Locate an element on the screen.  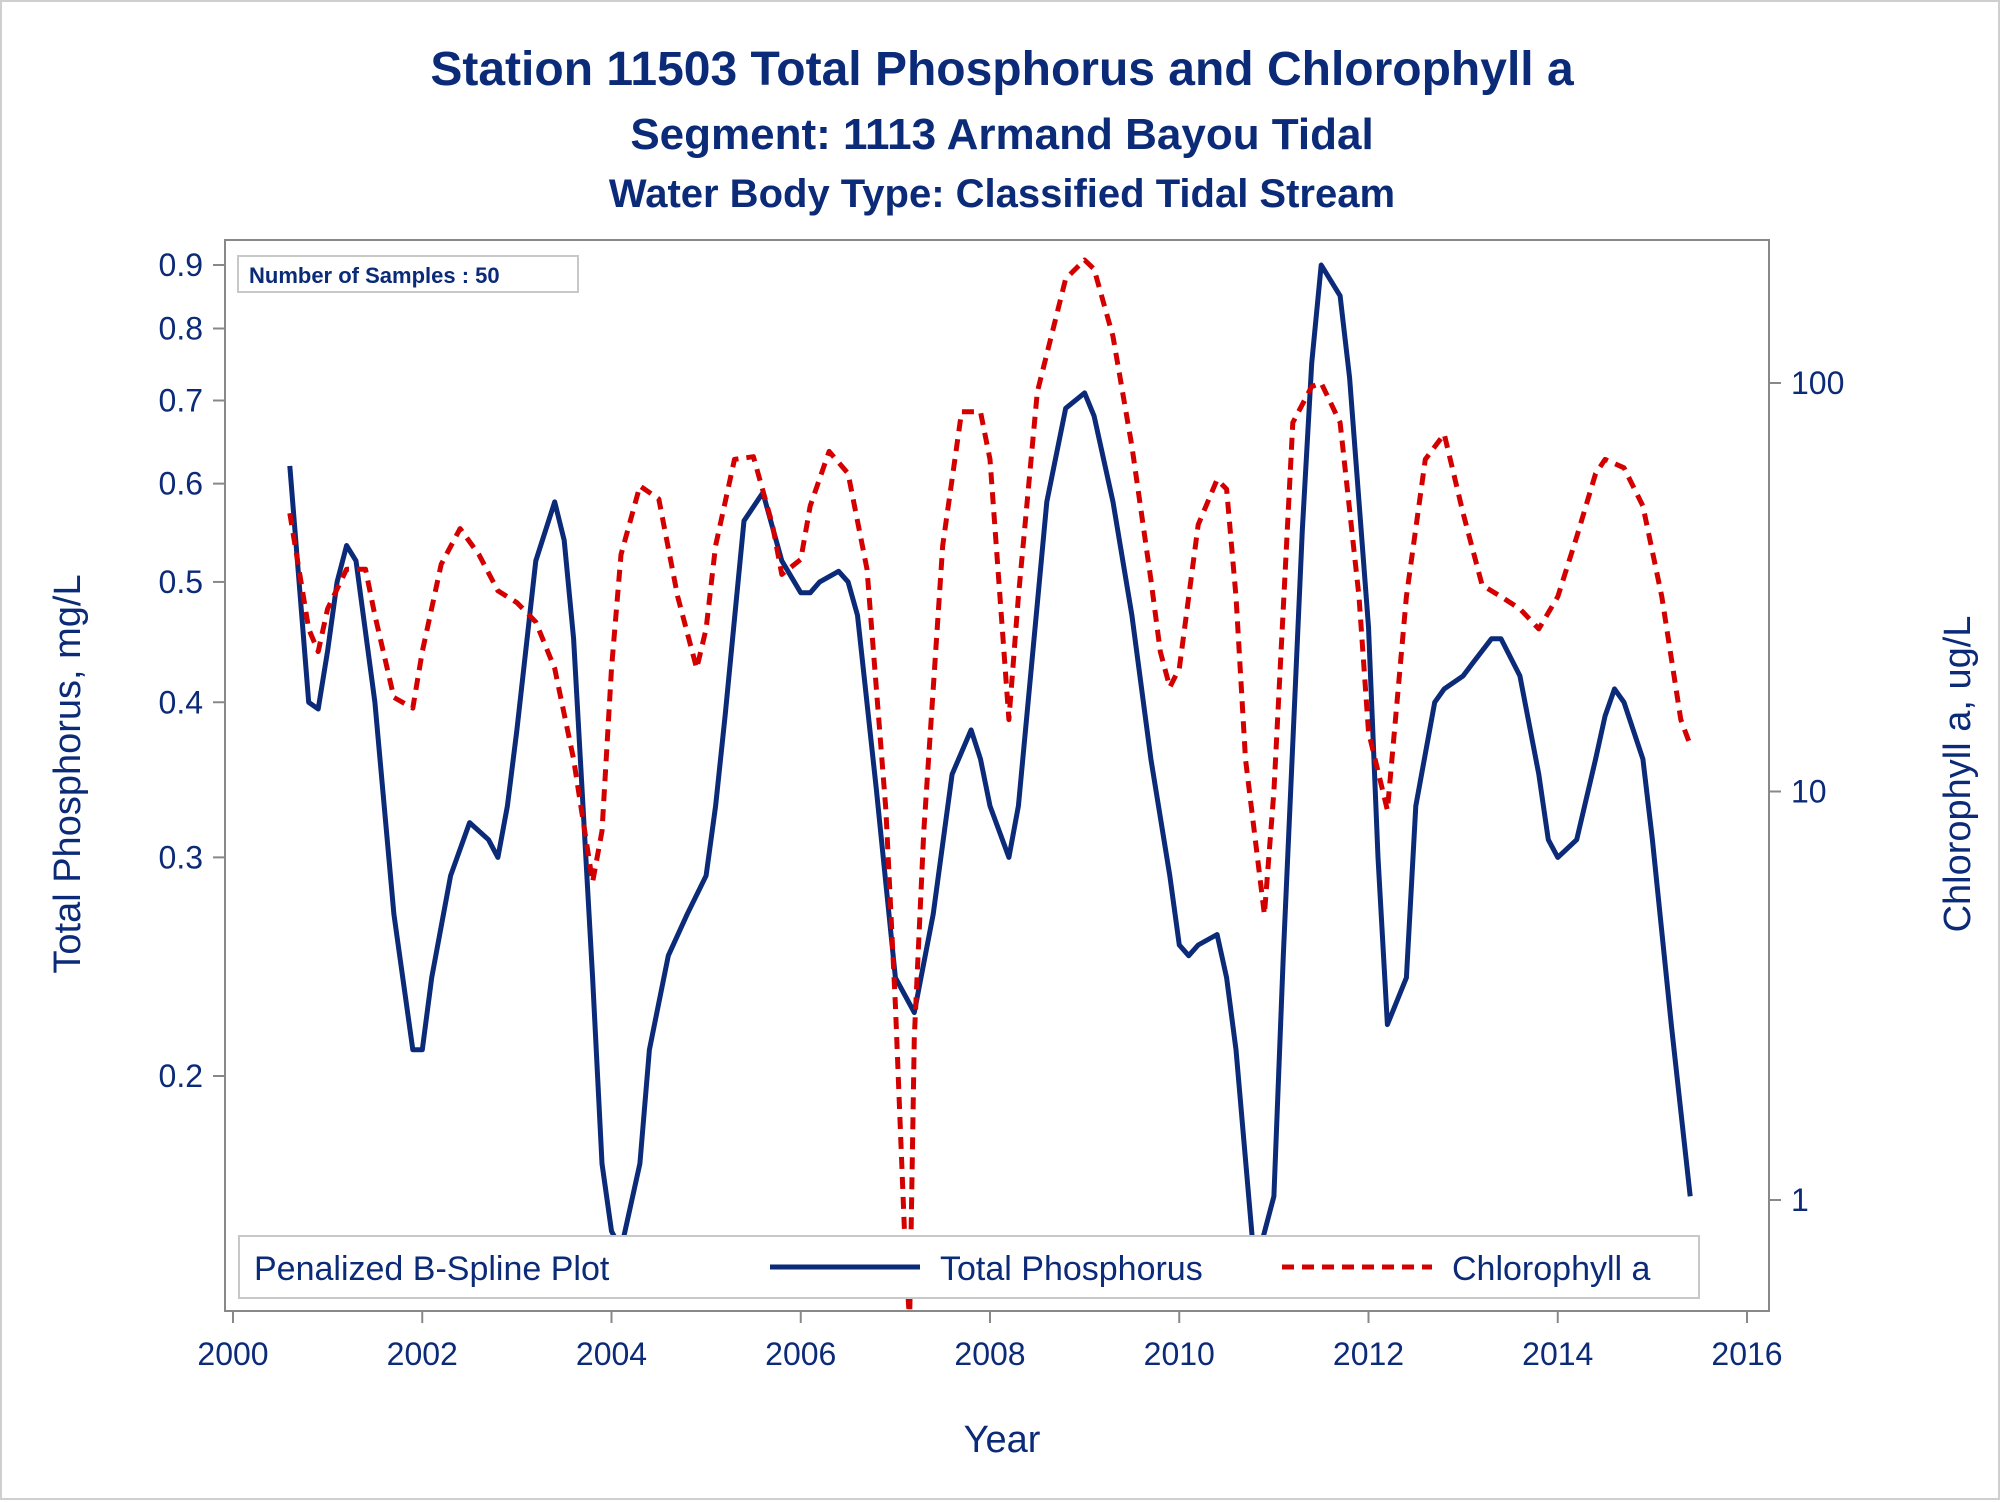
x-tick-label: 2014 is located at coordinates (1557, 1354).